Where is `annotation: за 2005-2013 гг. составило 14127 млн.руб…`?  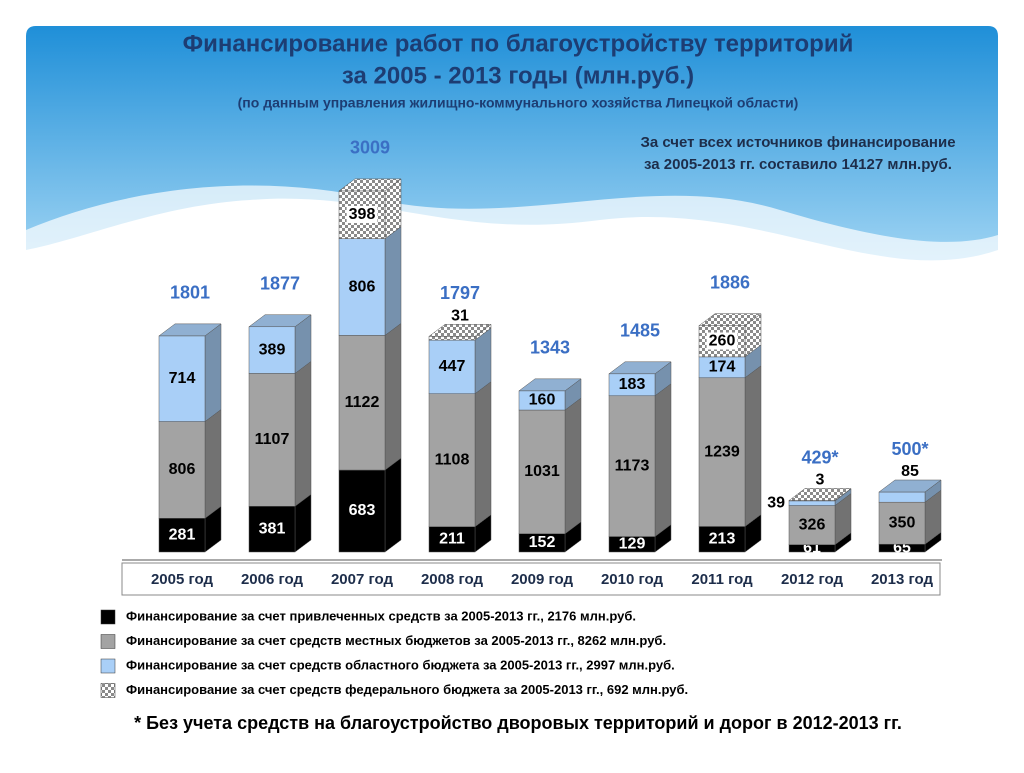 annotation: за 2005-2013 гг. составило 14127 млн.руб… is located at coordinates (798, 164).